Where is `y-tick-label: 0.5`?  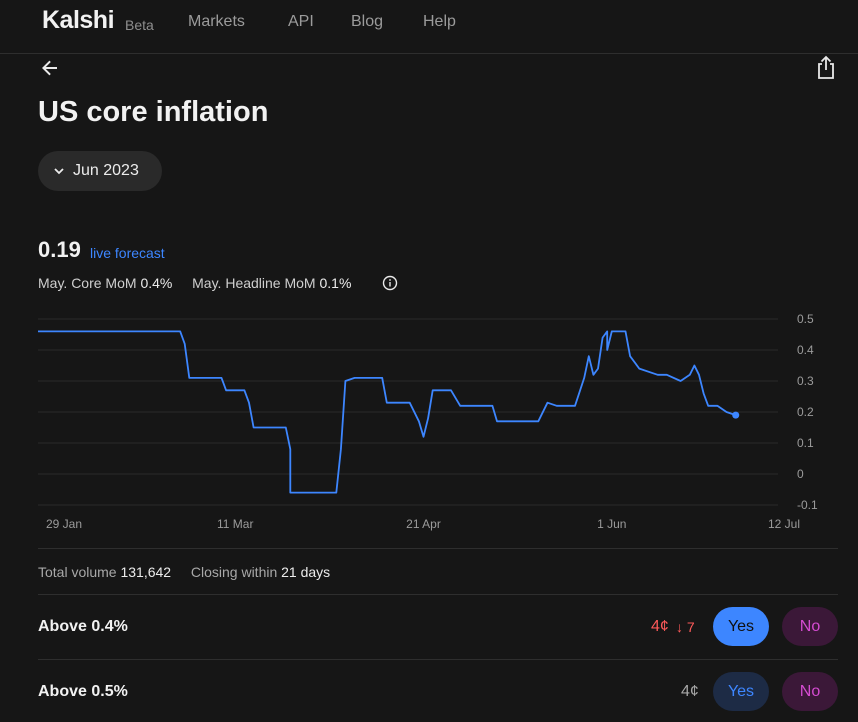 y-tick-label: 0.5 is located at coordinates (805, 319).